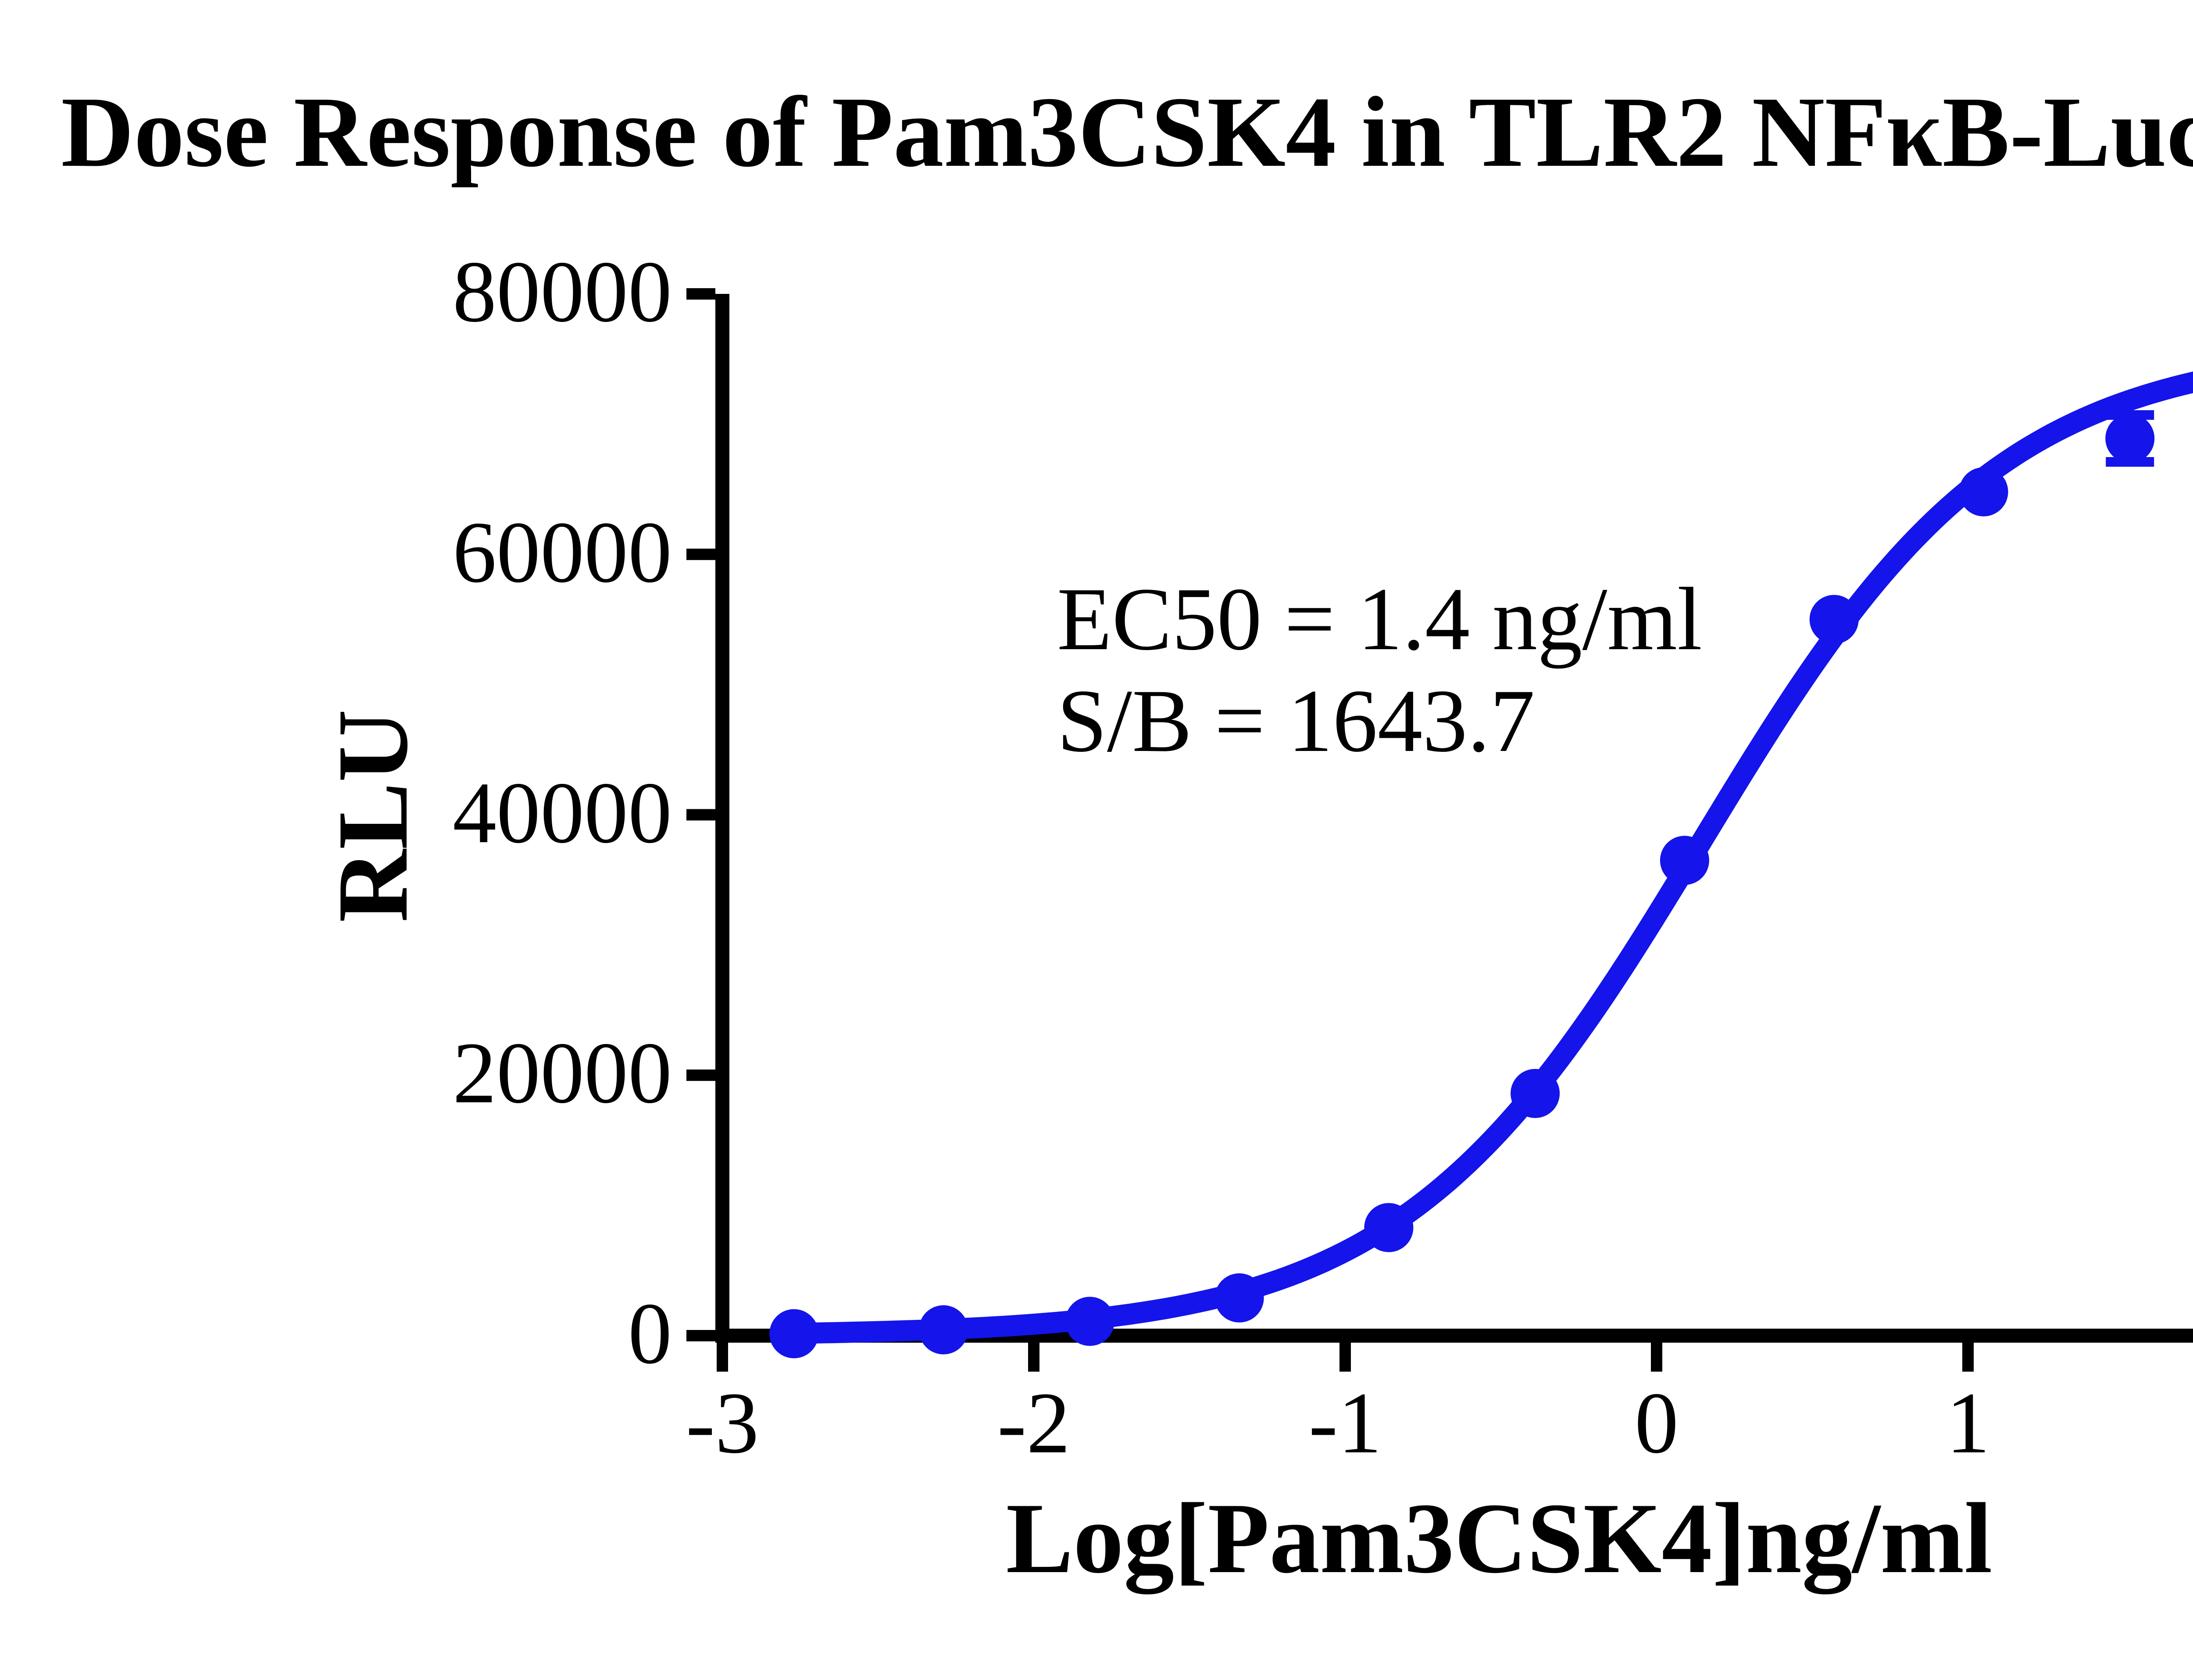 This screenshot has height=1680, width=2193. Describe the element at coordinates (2181, 1423) in the screenshot. I see `x-tick-label: 2` at that location.